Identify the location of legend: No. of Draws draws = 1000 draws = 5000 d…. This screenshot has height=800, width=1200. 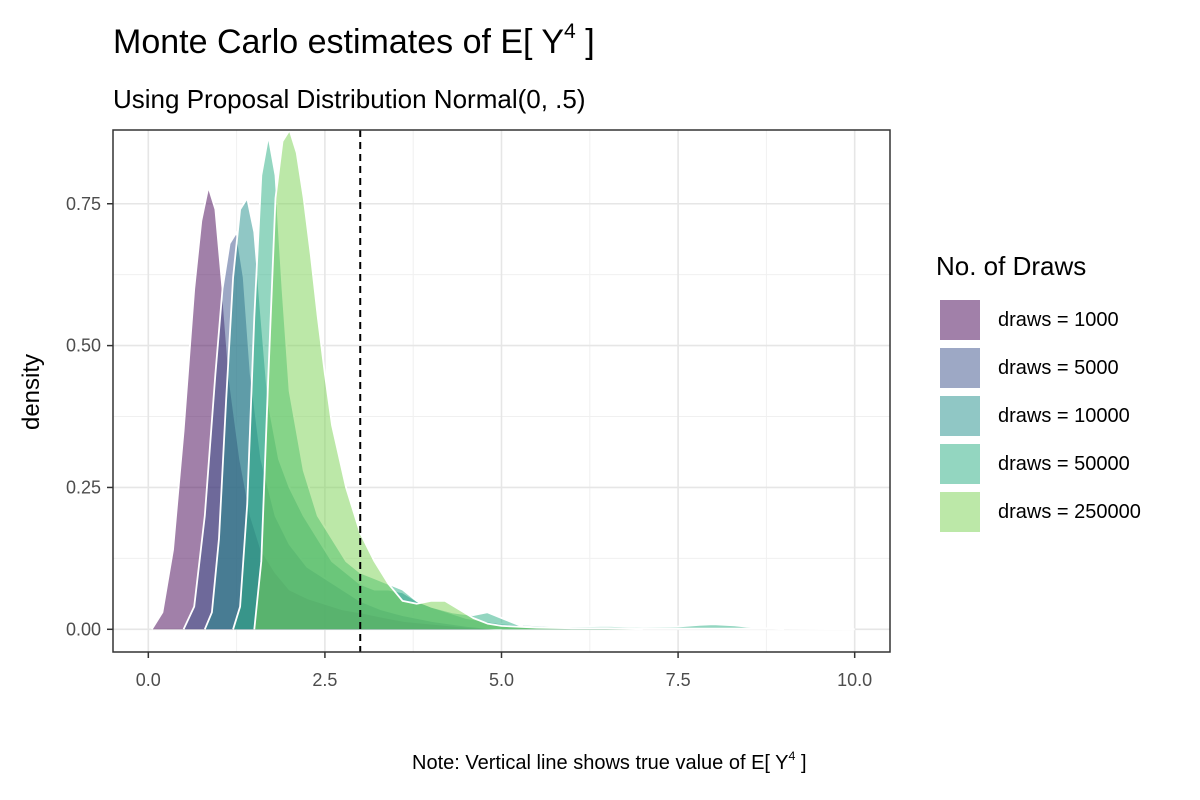
(1038, 392).